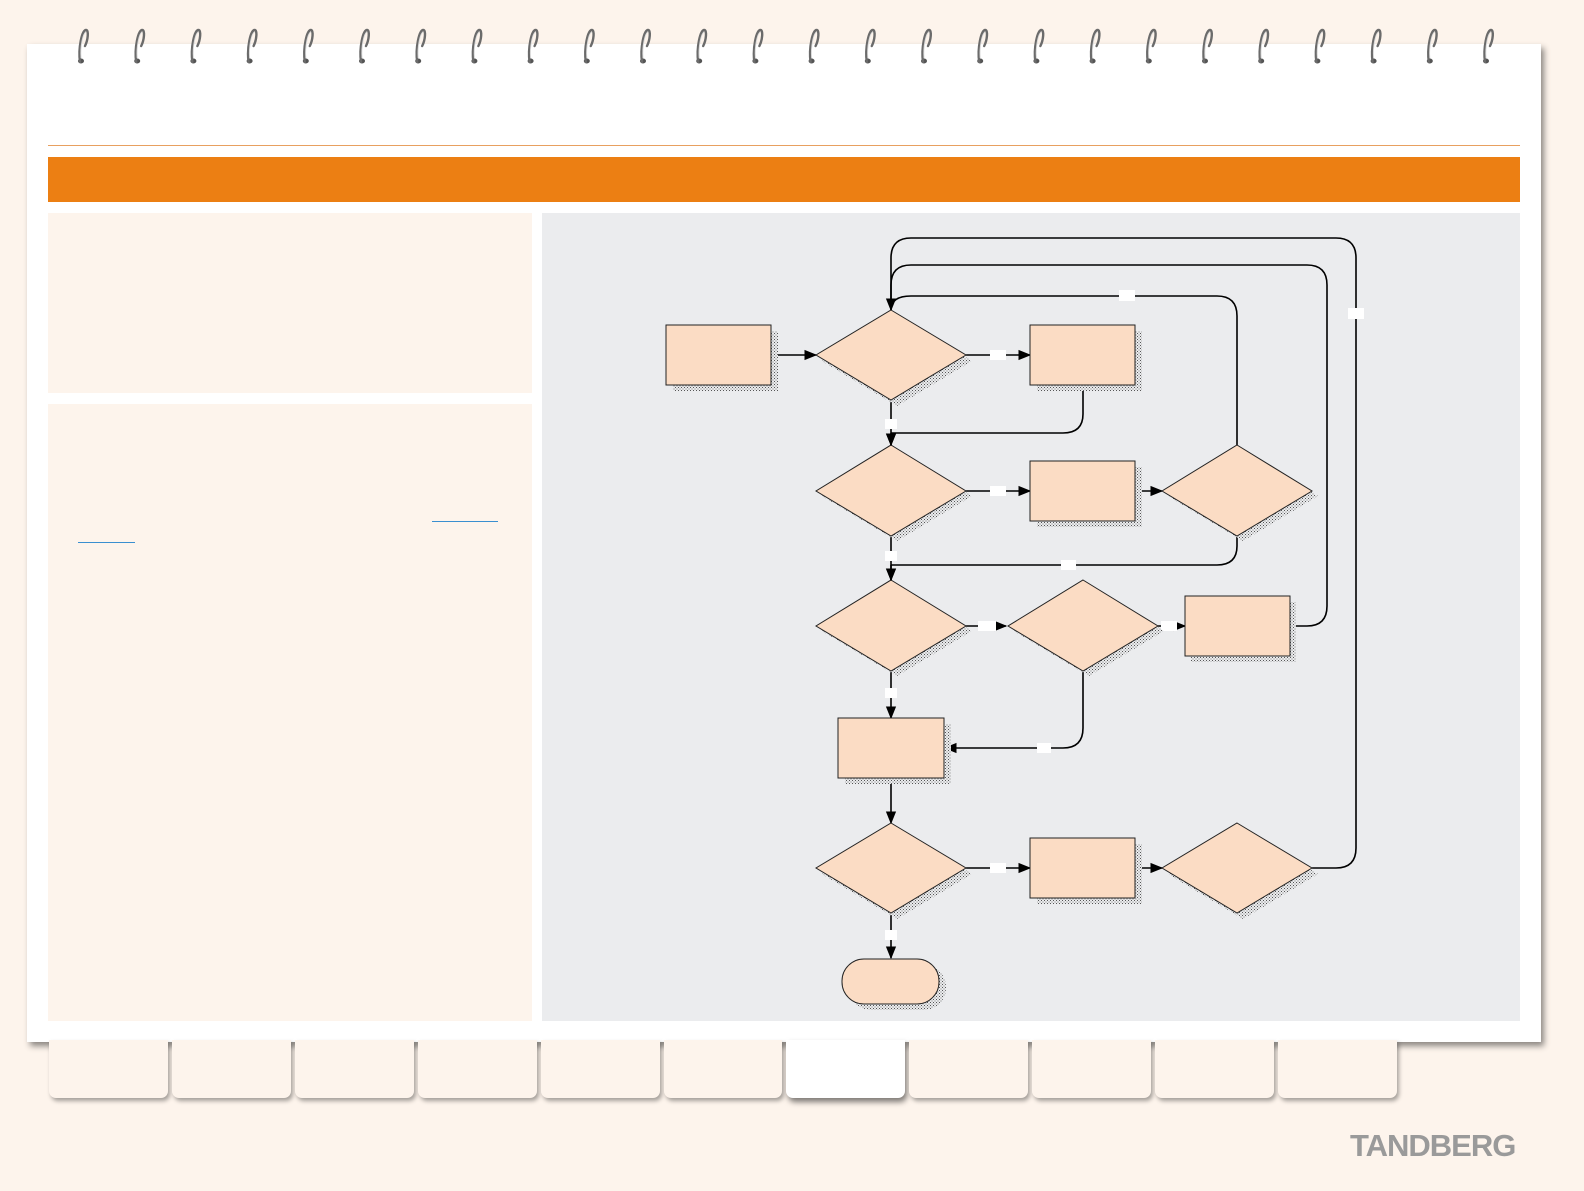 The height and width of the screenshot is (1191, 1584). I want to click on spiral-binding, so click(786, 46).